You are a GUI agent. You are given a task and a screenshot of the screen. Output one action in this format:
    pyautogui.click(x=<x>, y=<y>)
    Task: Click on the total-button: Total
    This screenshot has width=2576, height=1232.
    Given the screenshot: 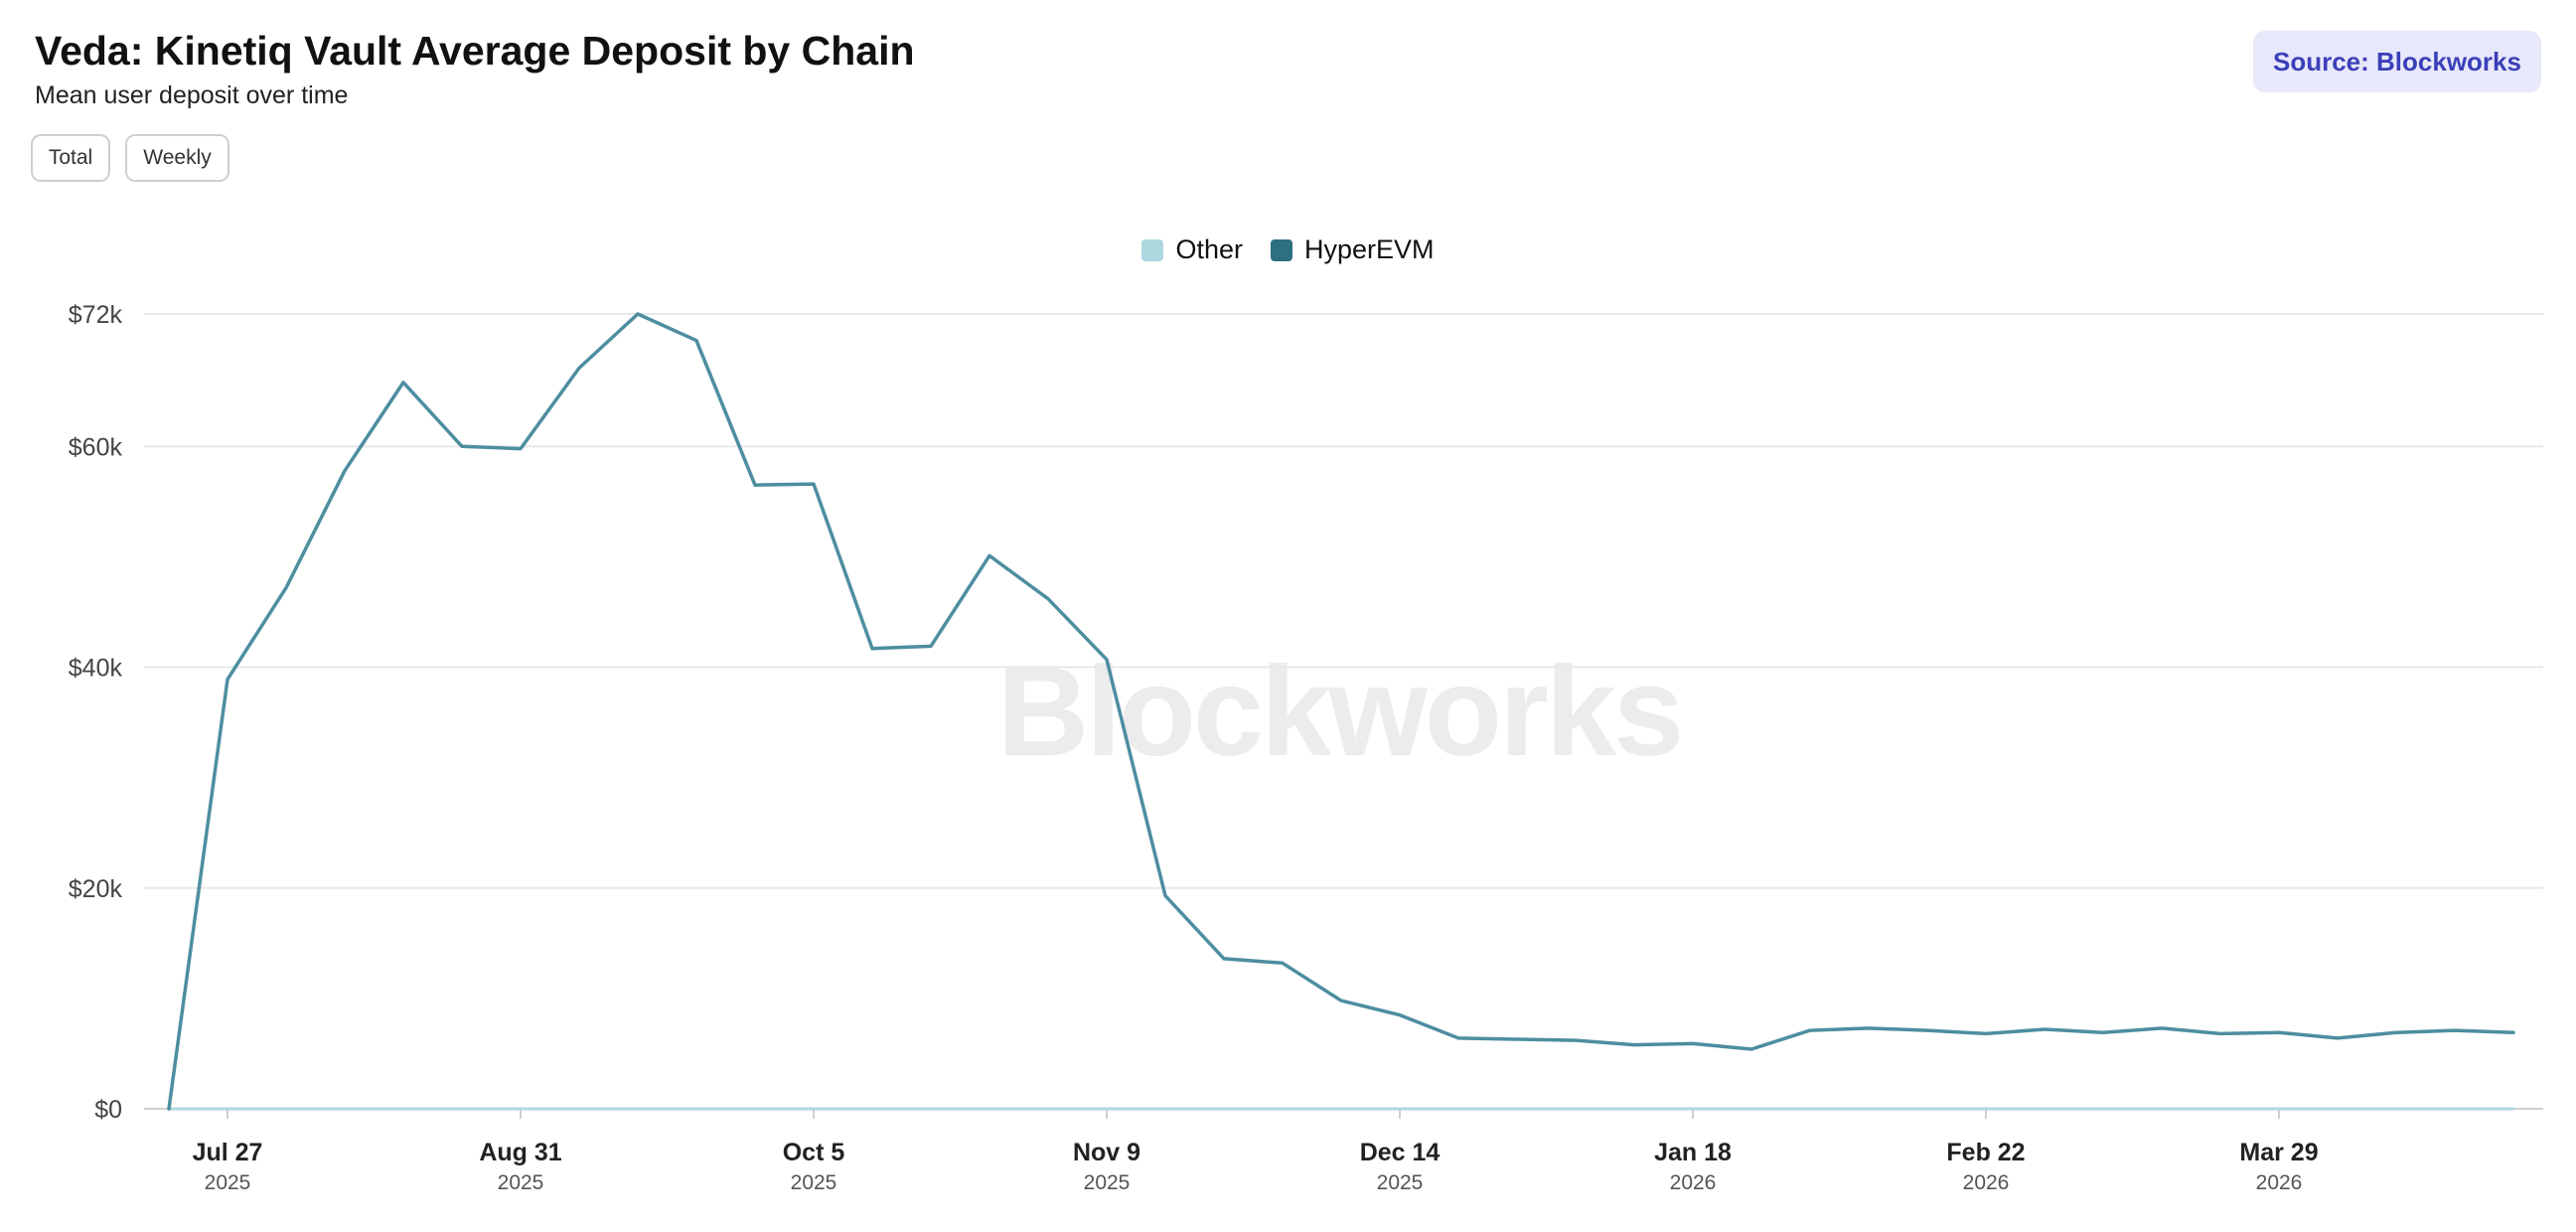 What is the action you would take?
    pyautogui.click(x=70, y=158)
    